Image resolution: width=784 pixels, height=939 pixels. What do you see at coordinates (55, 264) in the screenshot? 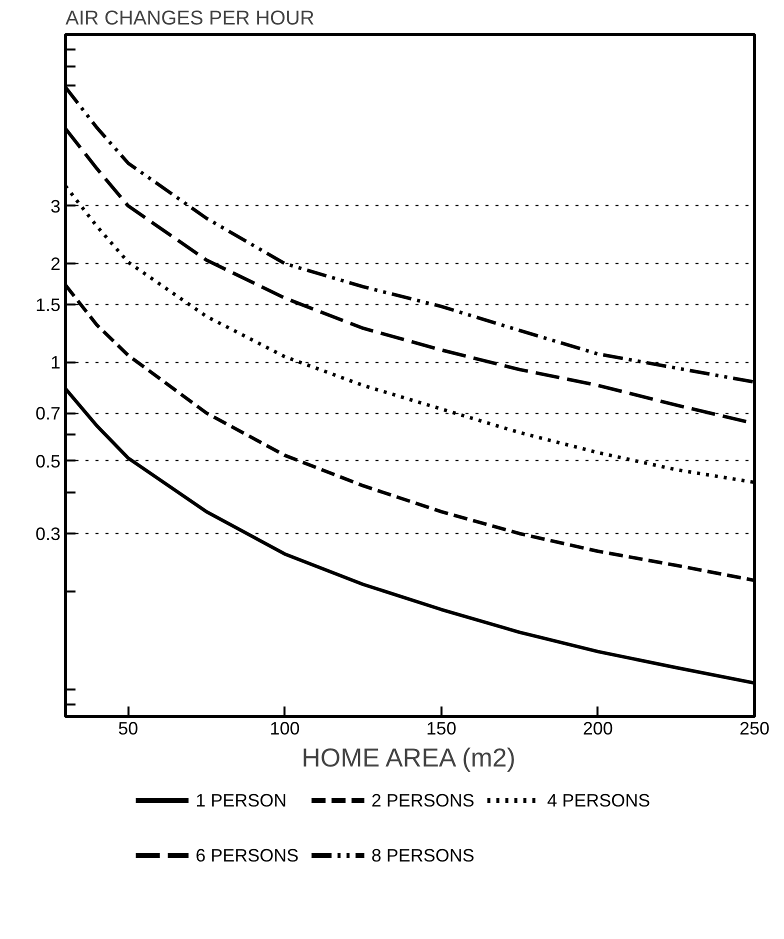
I see `y-tick-label: 2` at bounding box center [55, 264].